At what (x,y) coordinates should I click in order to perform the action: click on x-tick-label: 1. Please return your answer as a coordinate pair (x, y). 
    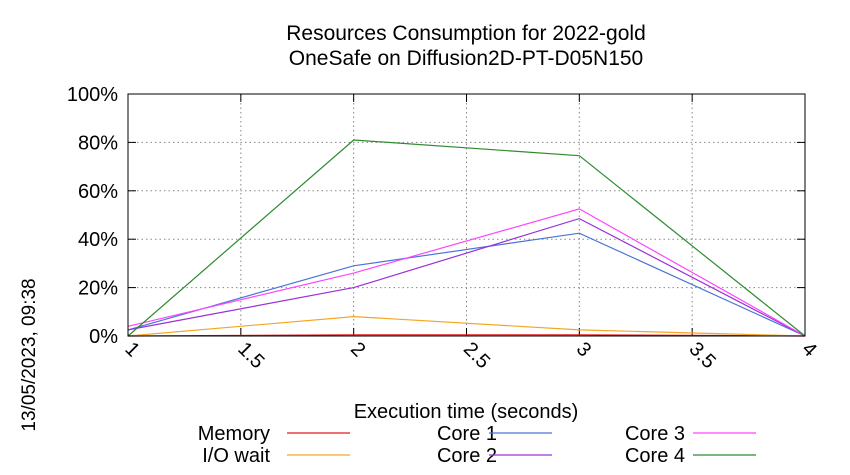
    Looking at the image, I should click on (131, 349).